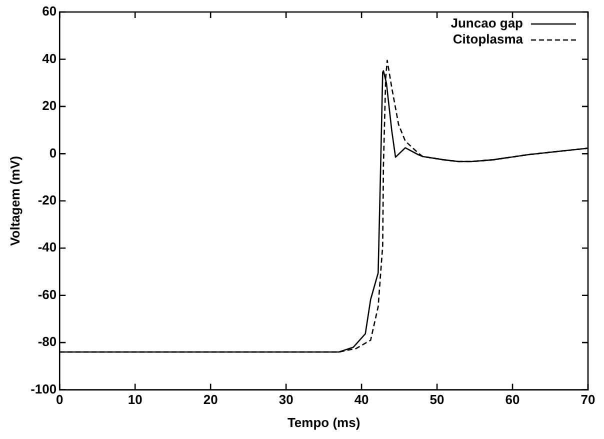 This screenshot has width=604, height=439. What do you see at coordinates (49, 11) in the screenshot?
I see `y-tick-label: 60` at bounding box center [49, 11].